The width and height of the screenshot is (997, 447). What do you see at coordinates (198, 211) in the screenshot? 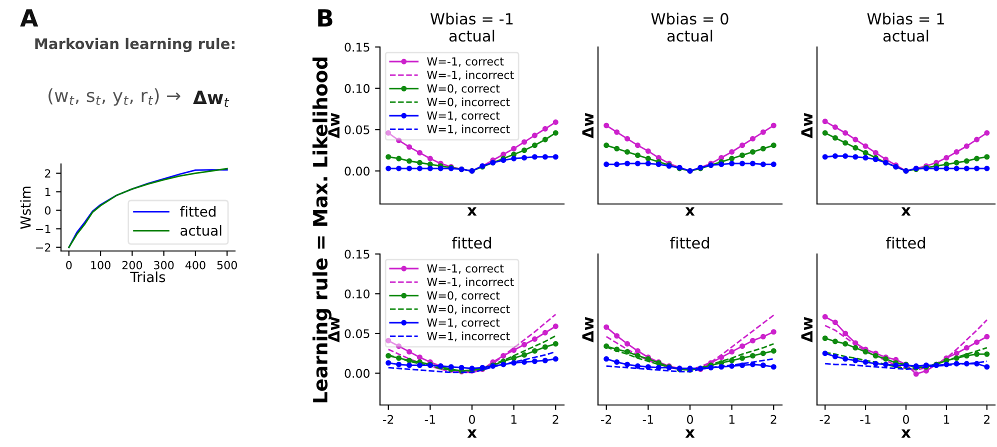
I see `legend-label: fitted` at bounding box center [198, 211].